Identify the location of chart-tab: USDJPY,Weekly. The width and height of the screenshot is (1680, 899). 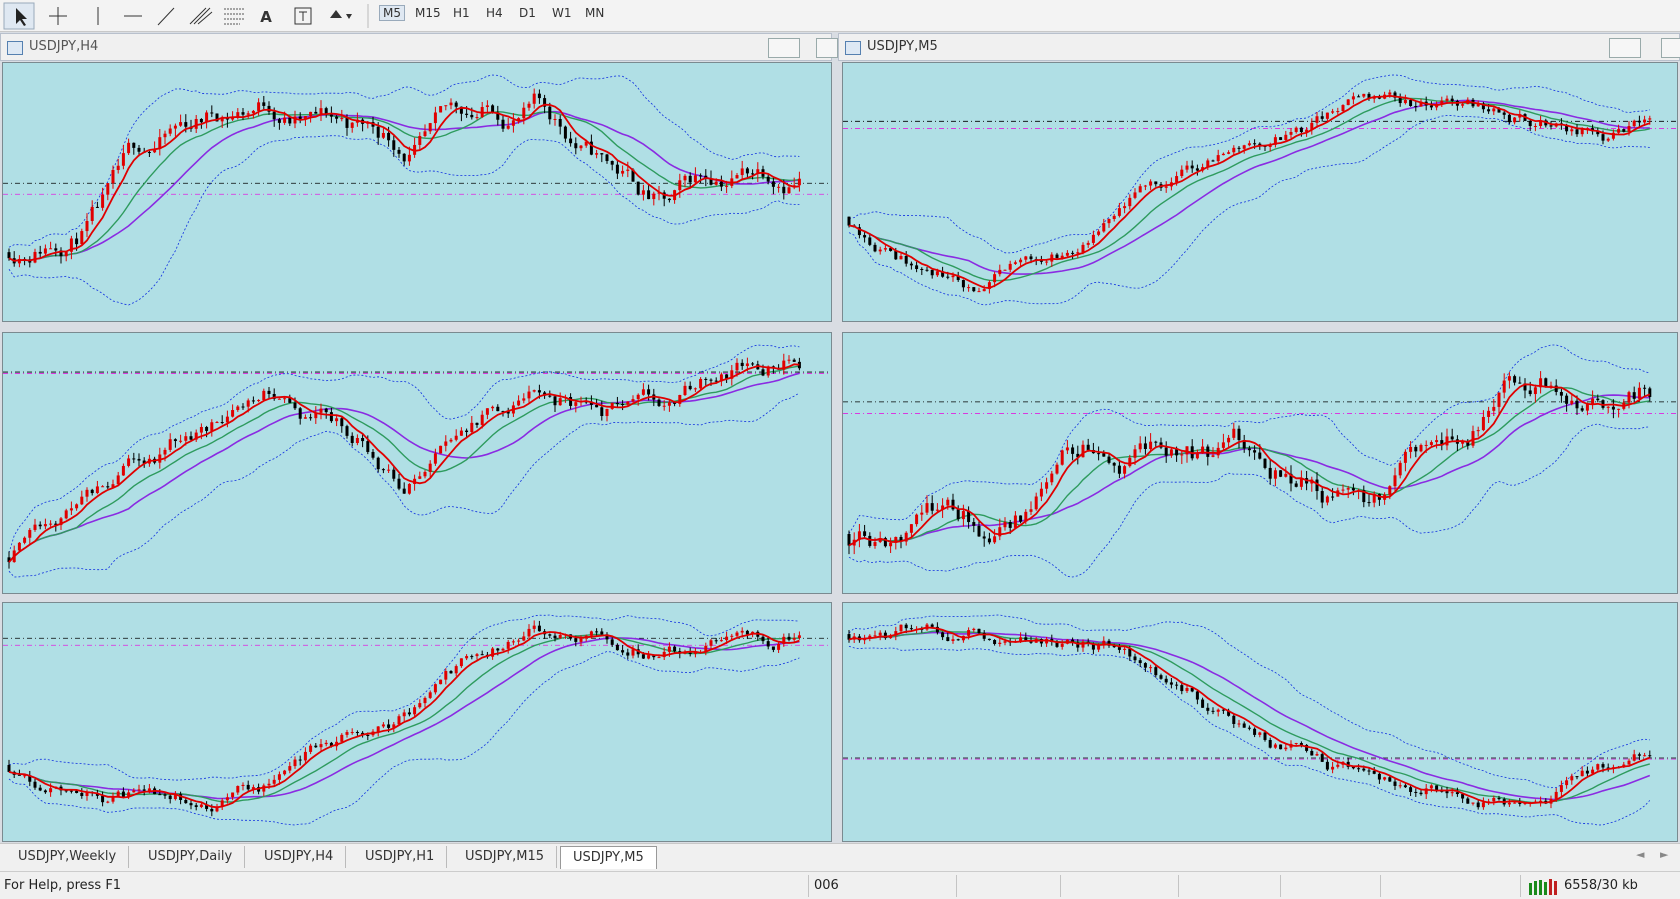
(68, 857).